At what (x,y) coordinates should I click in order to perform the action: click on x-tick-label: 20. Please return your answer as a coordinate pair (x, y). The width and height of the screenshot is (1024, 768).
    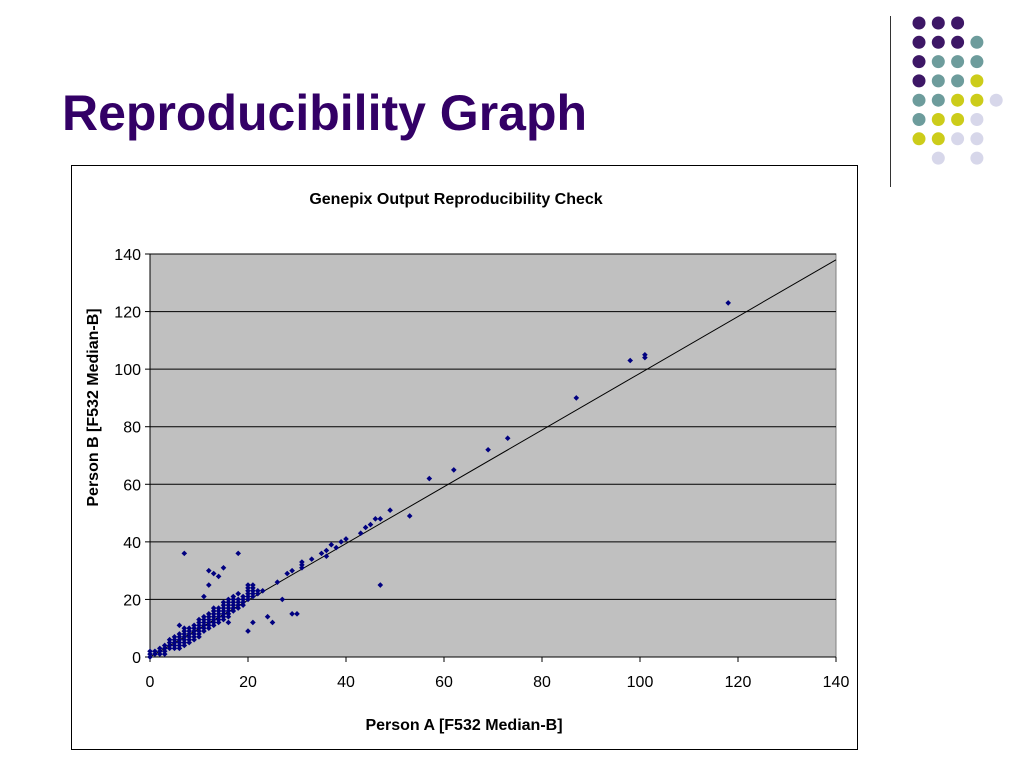
    Looking at the image, I should click on (248, 682).